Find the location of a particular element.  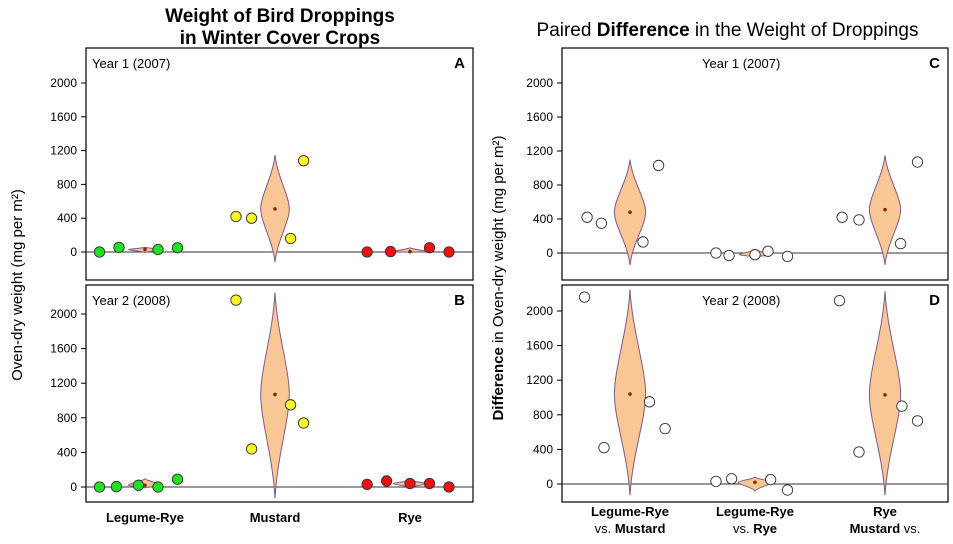

right-x-label-line2: vs. Mustard is located at coordinates (630, 528).